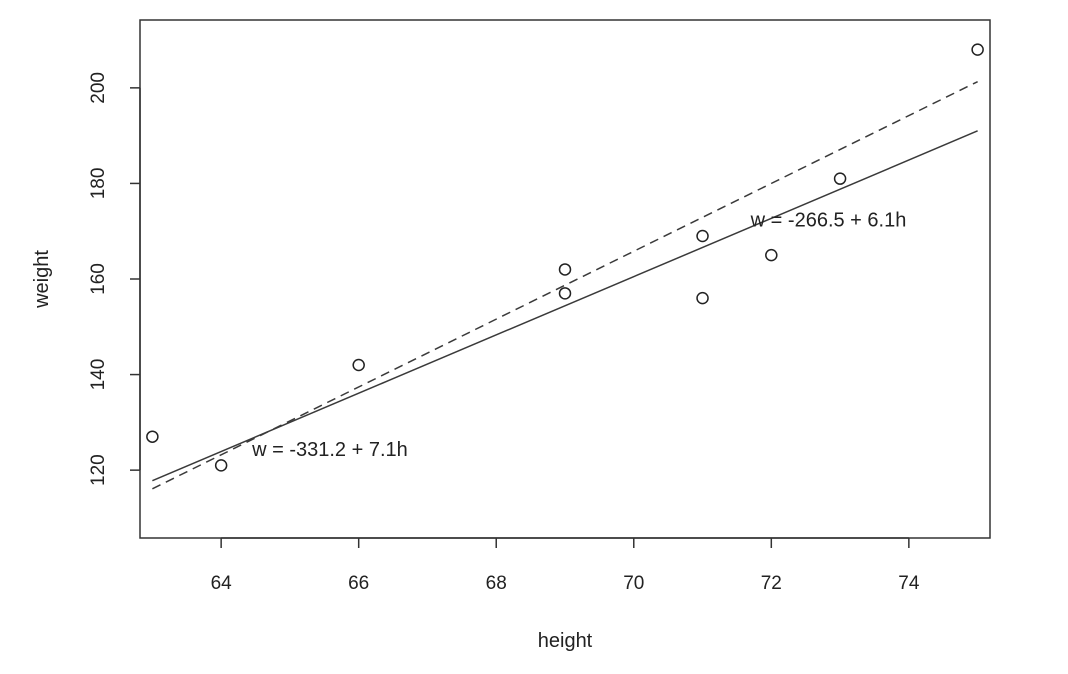 The image size is (1068, 674). I want to click on y-tick-label: 180, so click(98, 184).